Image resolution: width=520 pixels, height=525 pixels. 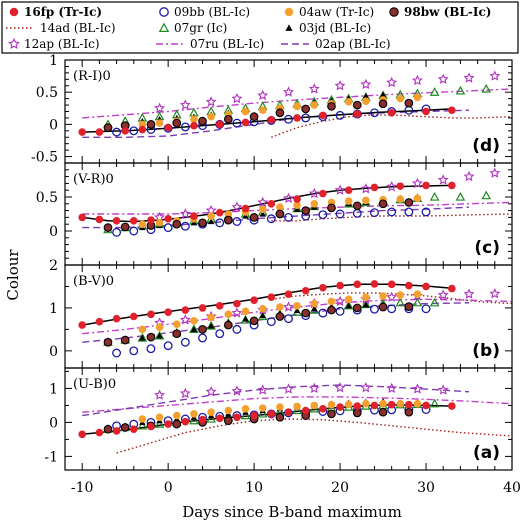 What do you see at coordinates (227, 44) in the screenshot?
I see `legend-label-07ru: 07ru (BL-Ic)` at bounding box center [227, 44].